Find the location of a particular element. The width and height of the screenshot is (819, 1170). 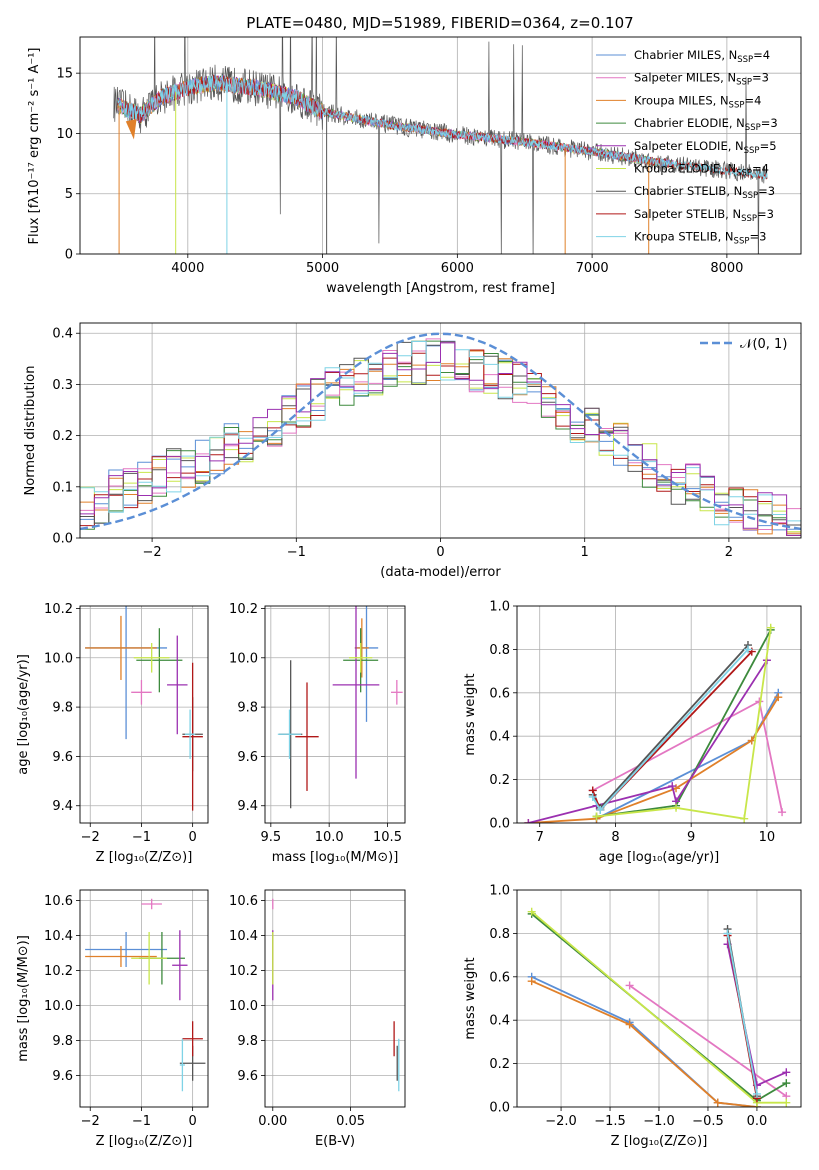

weight-line-kroupa-stelib is located at coordinates (742, 1014).